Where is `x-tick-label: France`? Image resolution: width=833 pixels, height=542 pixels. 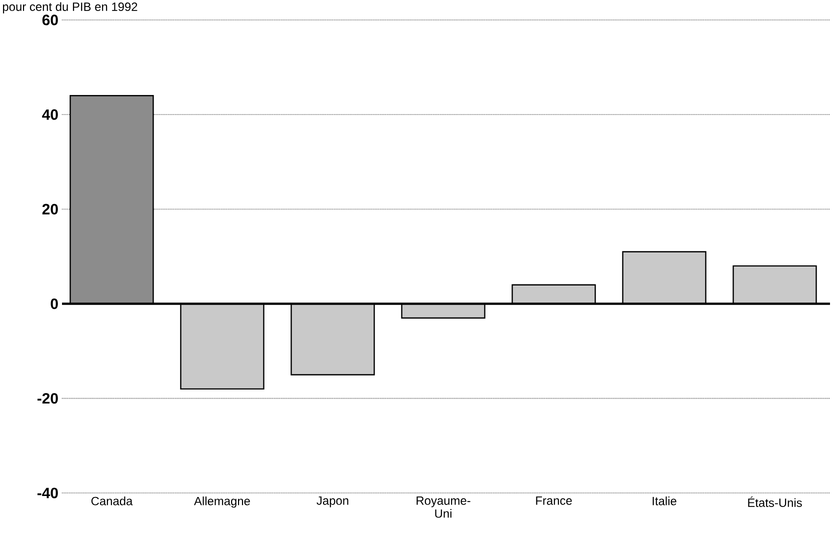
x-tick-label: France is located at coordinates (554, 500).